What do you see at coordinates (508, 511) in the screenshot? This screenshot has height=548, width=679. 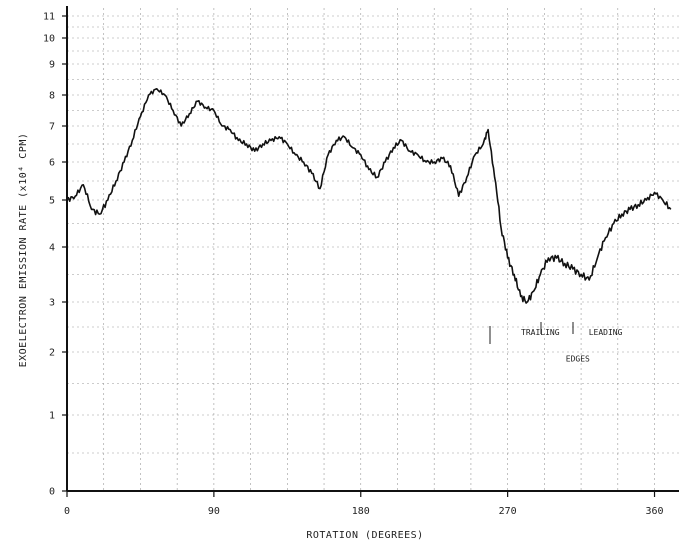 I see `x-tick-label: 270` at bounding box center [508, 511].